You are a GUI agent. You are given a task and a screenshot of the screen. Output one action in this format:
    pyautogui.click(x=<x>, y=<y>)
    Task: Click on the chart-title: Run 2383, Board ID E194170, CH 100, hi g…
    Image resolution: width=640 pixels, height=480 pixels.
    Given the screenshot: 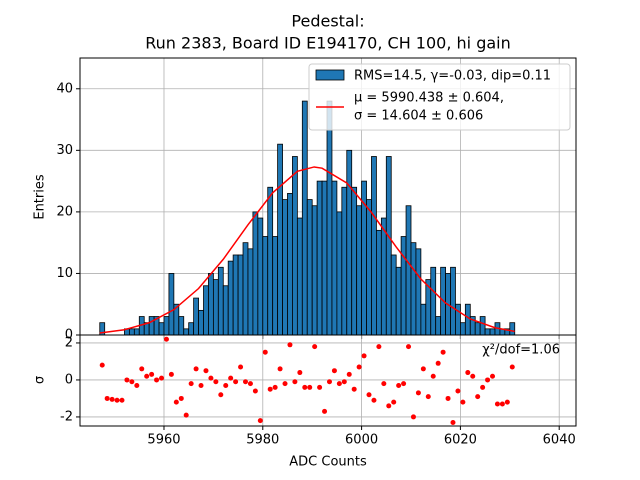 What is the action you would take?
    pyautogui.click(x=327, y=43)
    